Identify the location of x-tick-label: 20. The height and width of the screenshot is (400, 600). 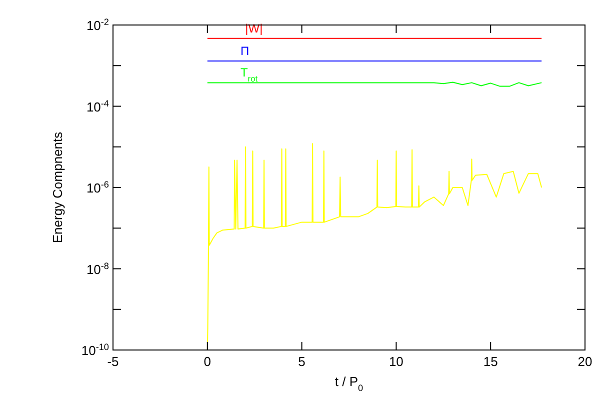
(585, 361).